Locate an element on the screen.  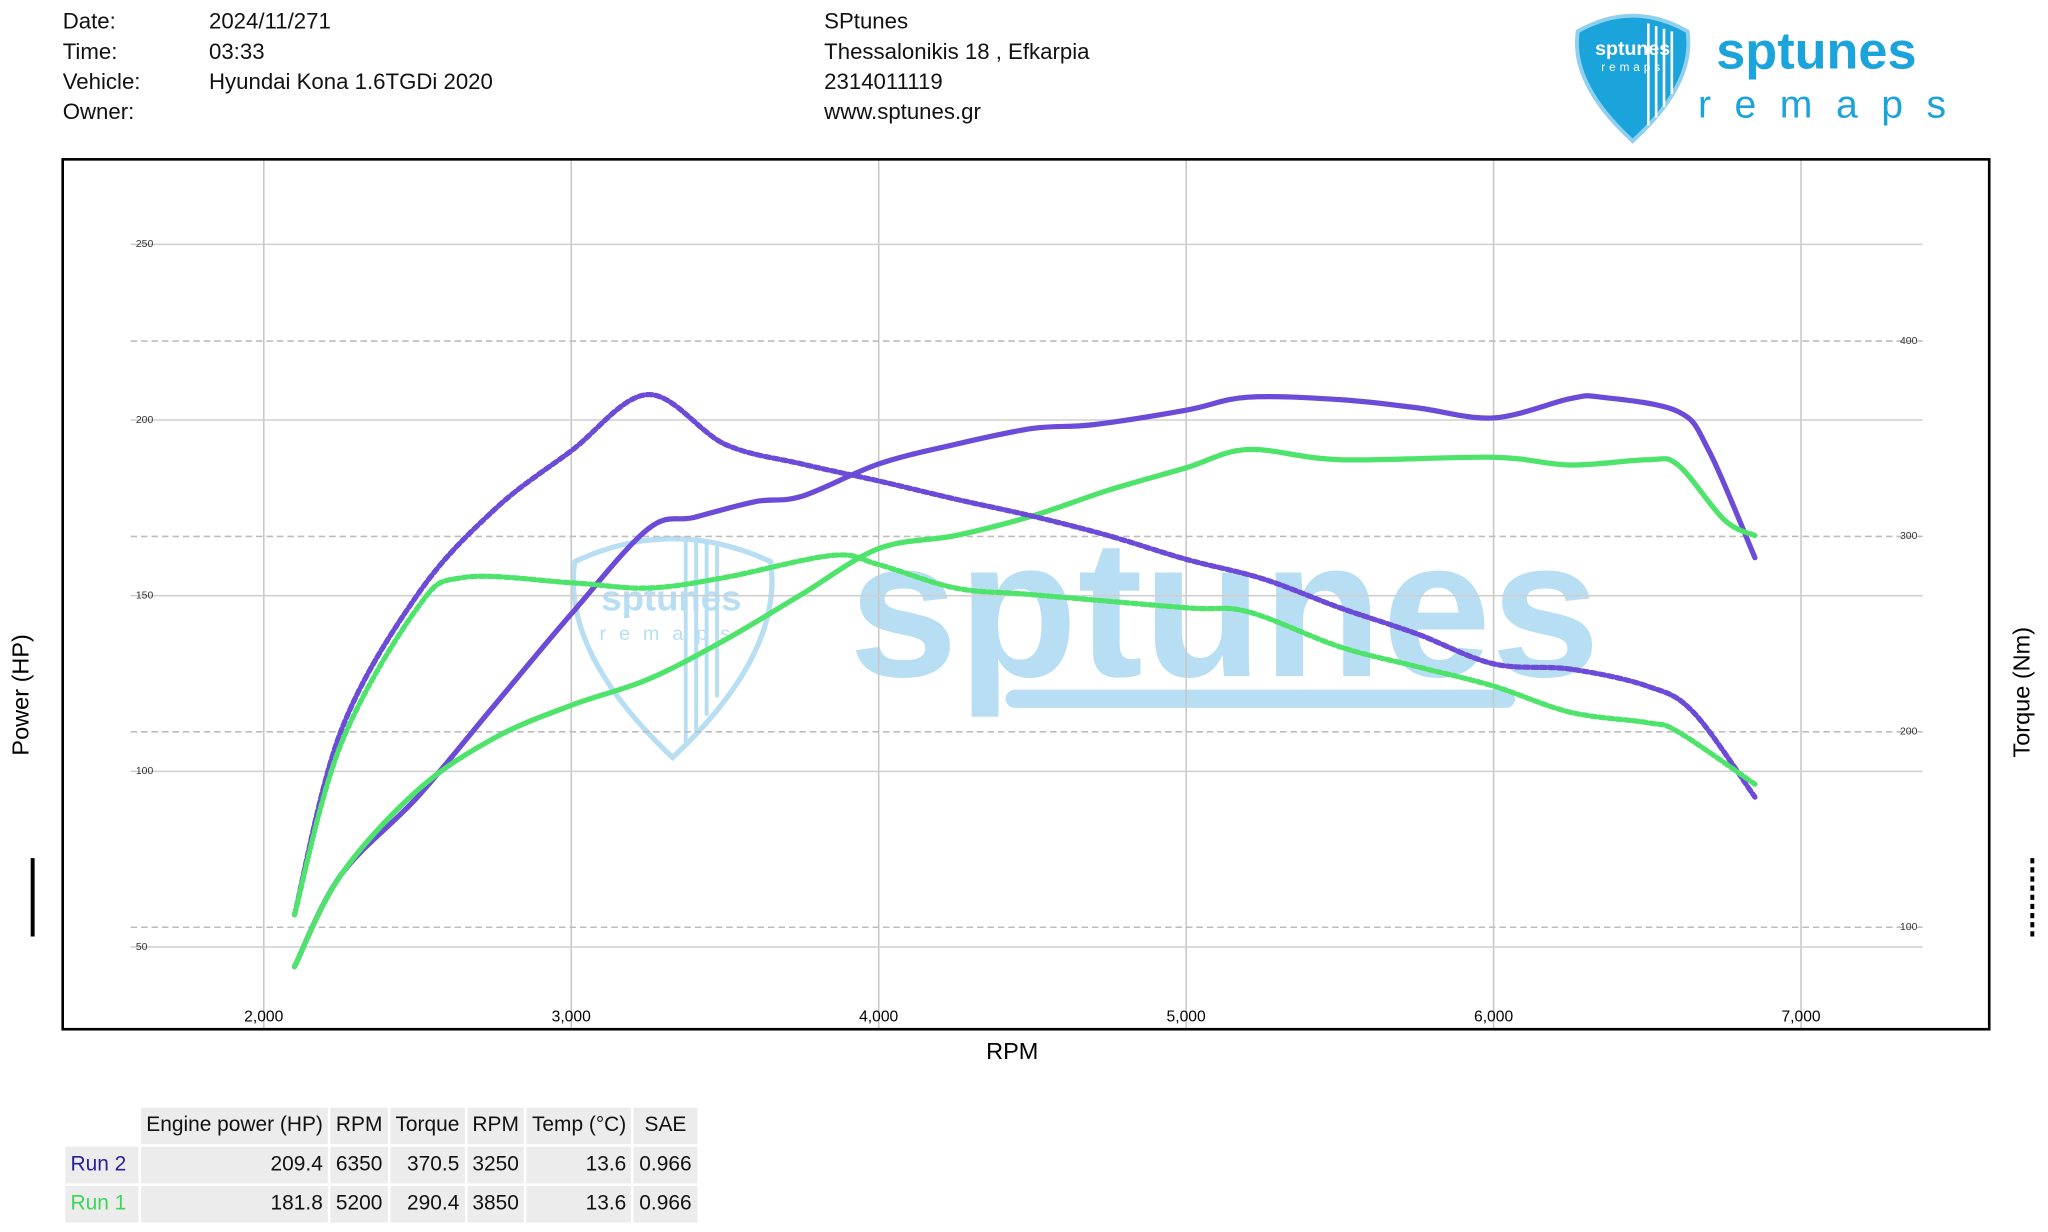
y-tick-label: 250 is located at coordinates (145, 244).